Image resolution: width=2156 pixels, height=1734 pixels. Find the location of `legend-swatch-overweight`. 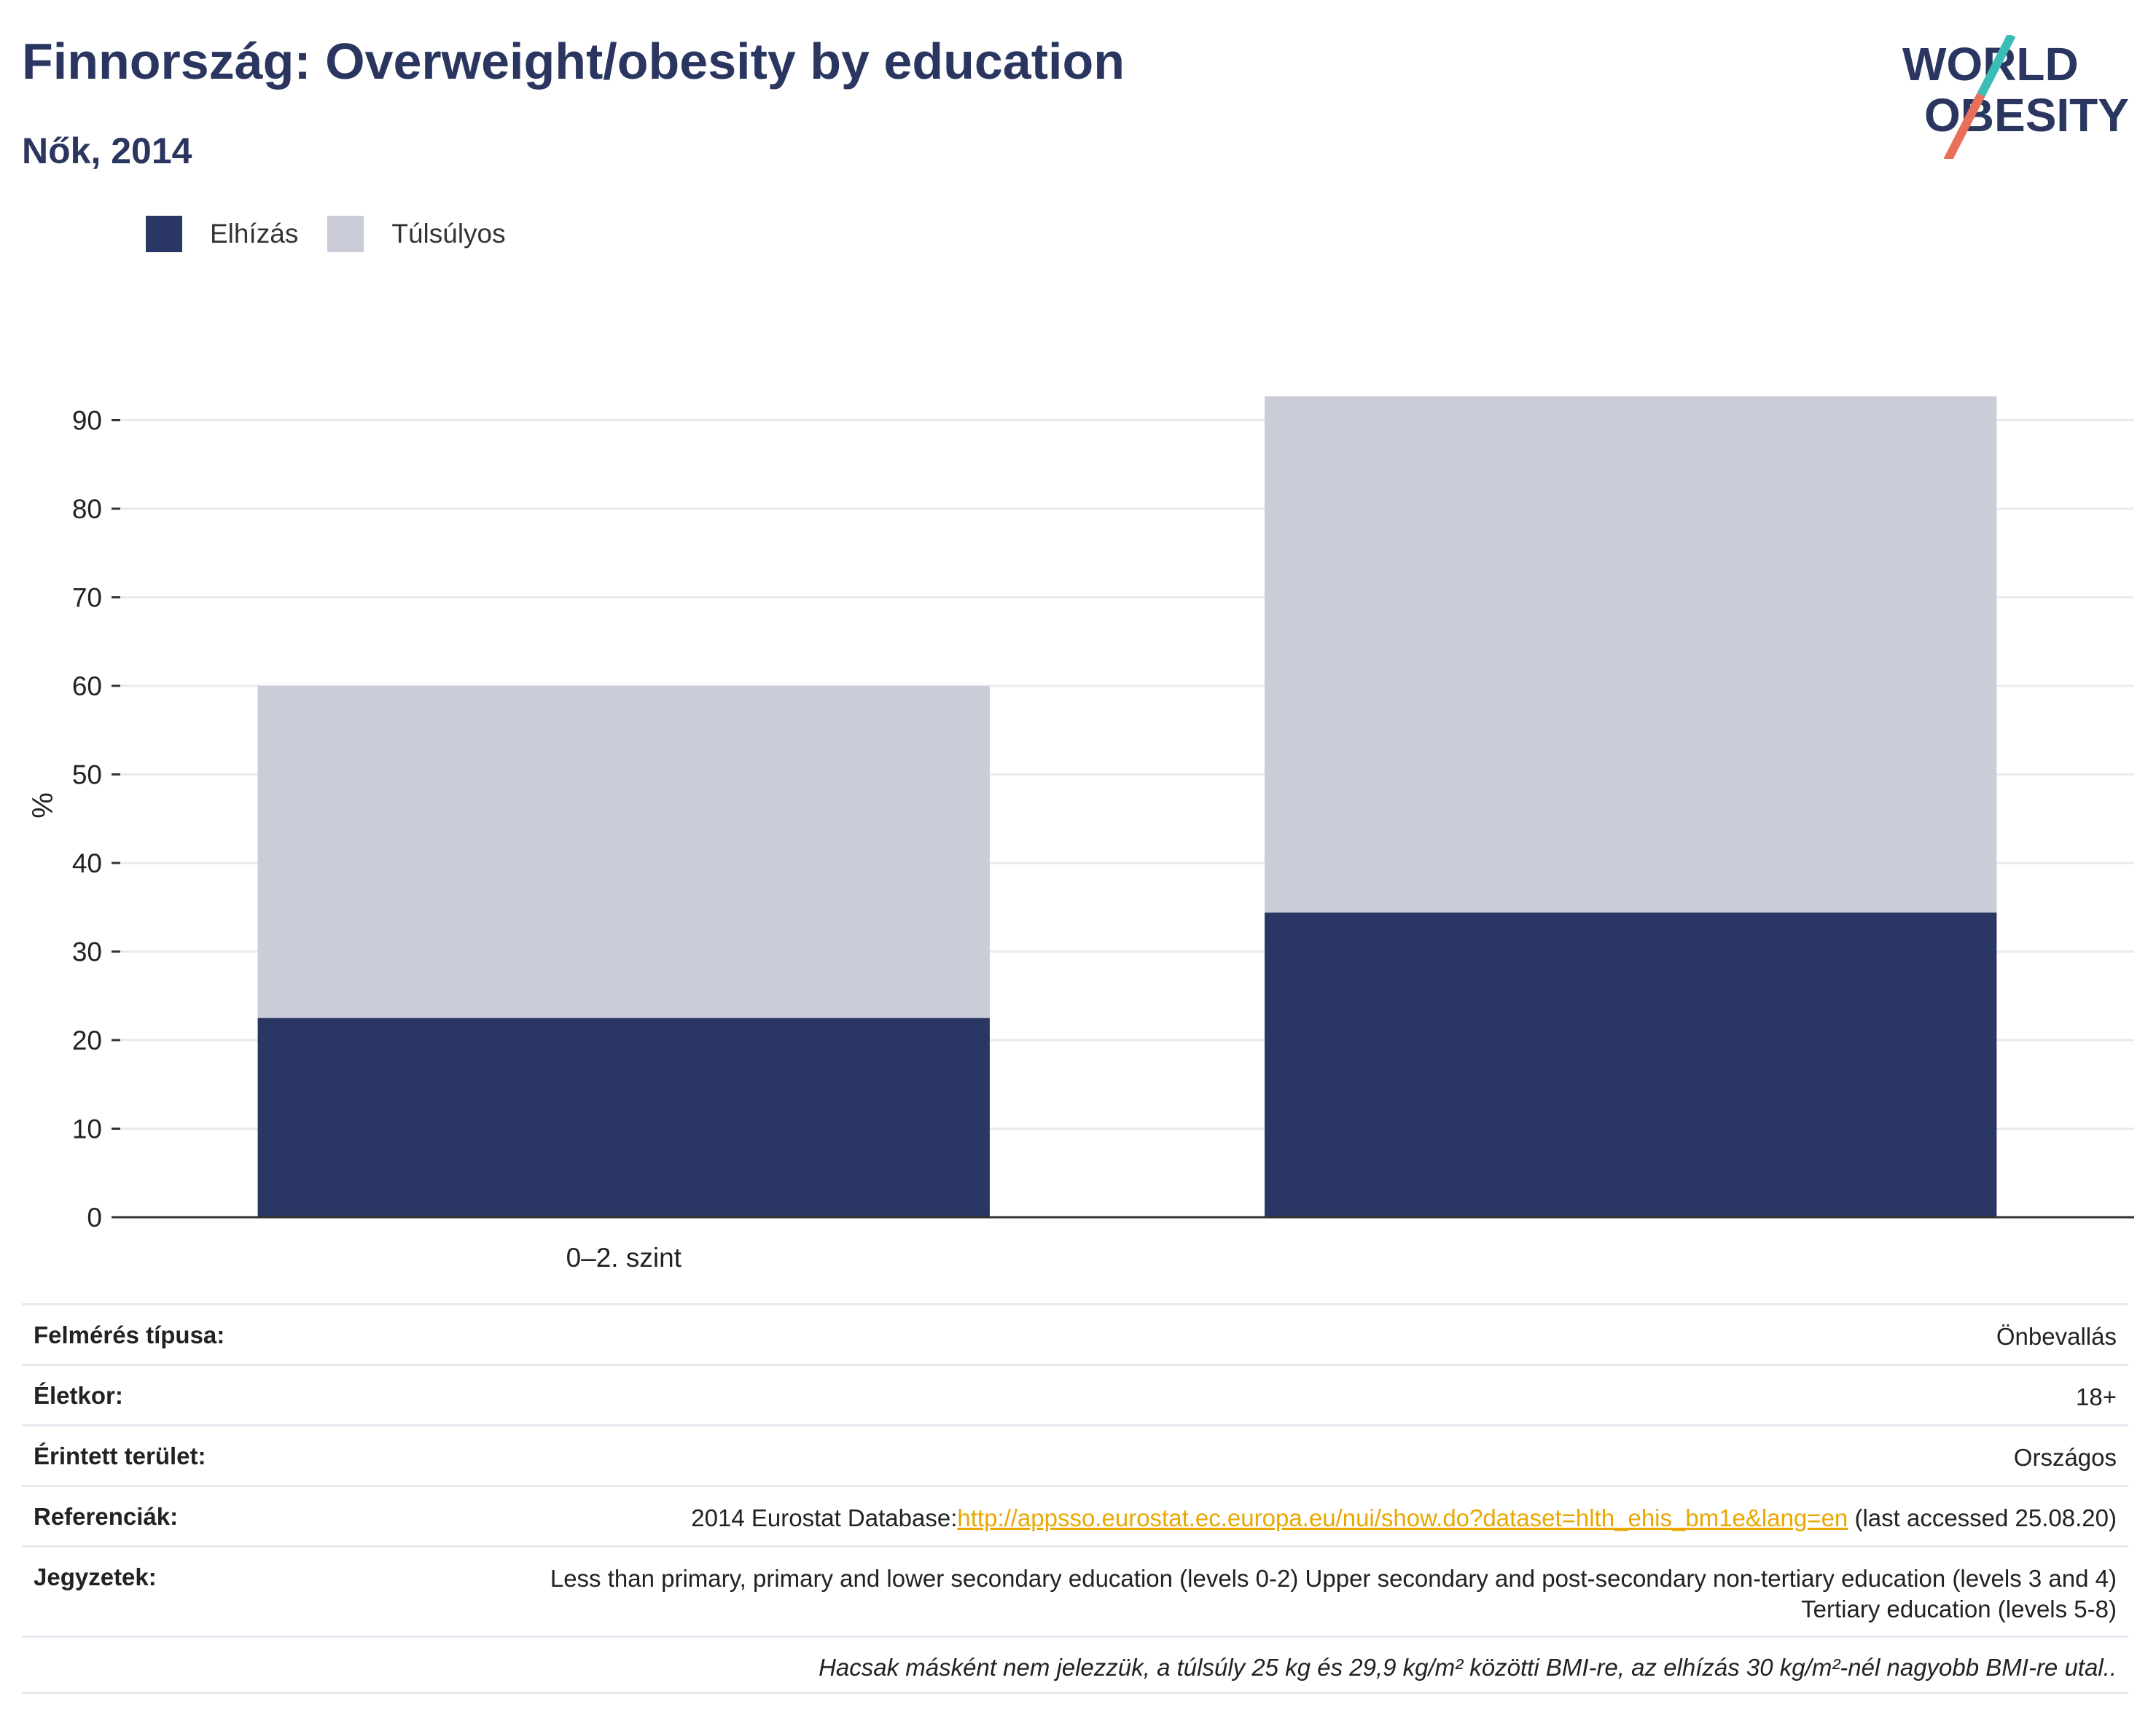

legend-swatch-overweight is located at coordinates (345, 234).